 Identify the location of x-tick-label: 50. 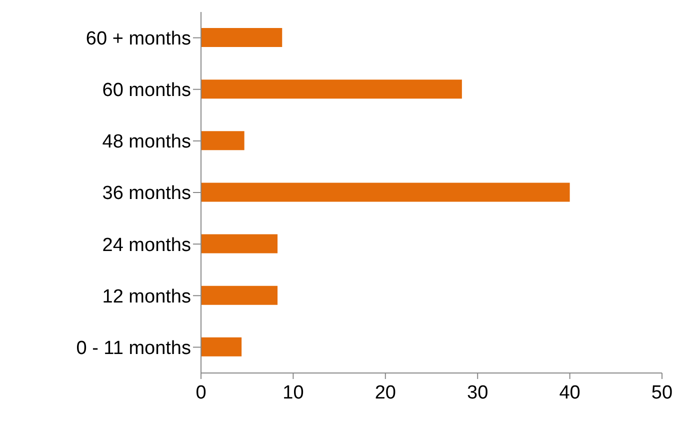
(662, 393).